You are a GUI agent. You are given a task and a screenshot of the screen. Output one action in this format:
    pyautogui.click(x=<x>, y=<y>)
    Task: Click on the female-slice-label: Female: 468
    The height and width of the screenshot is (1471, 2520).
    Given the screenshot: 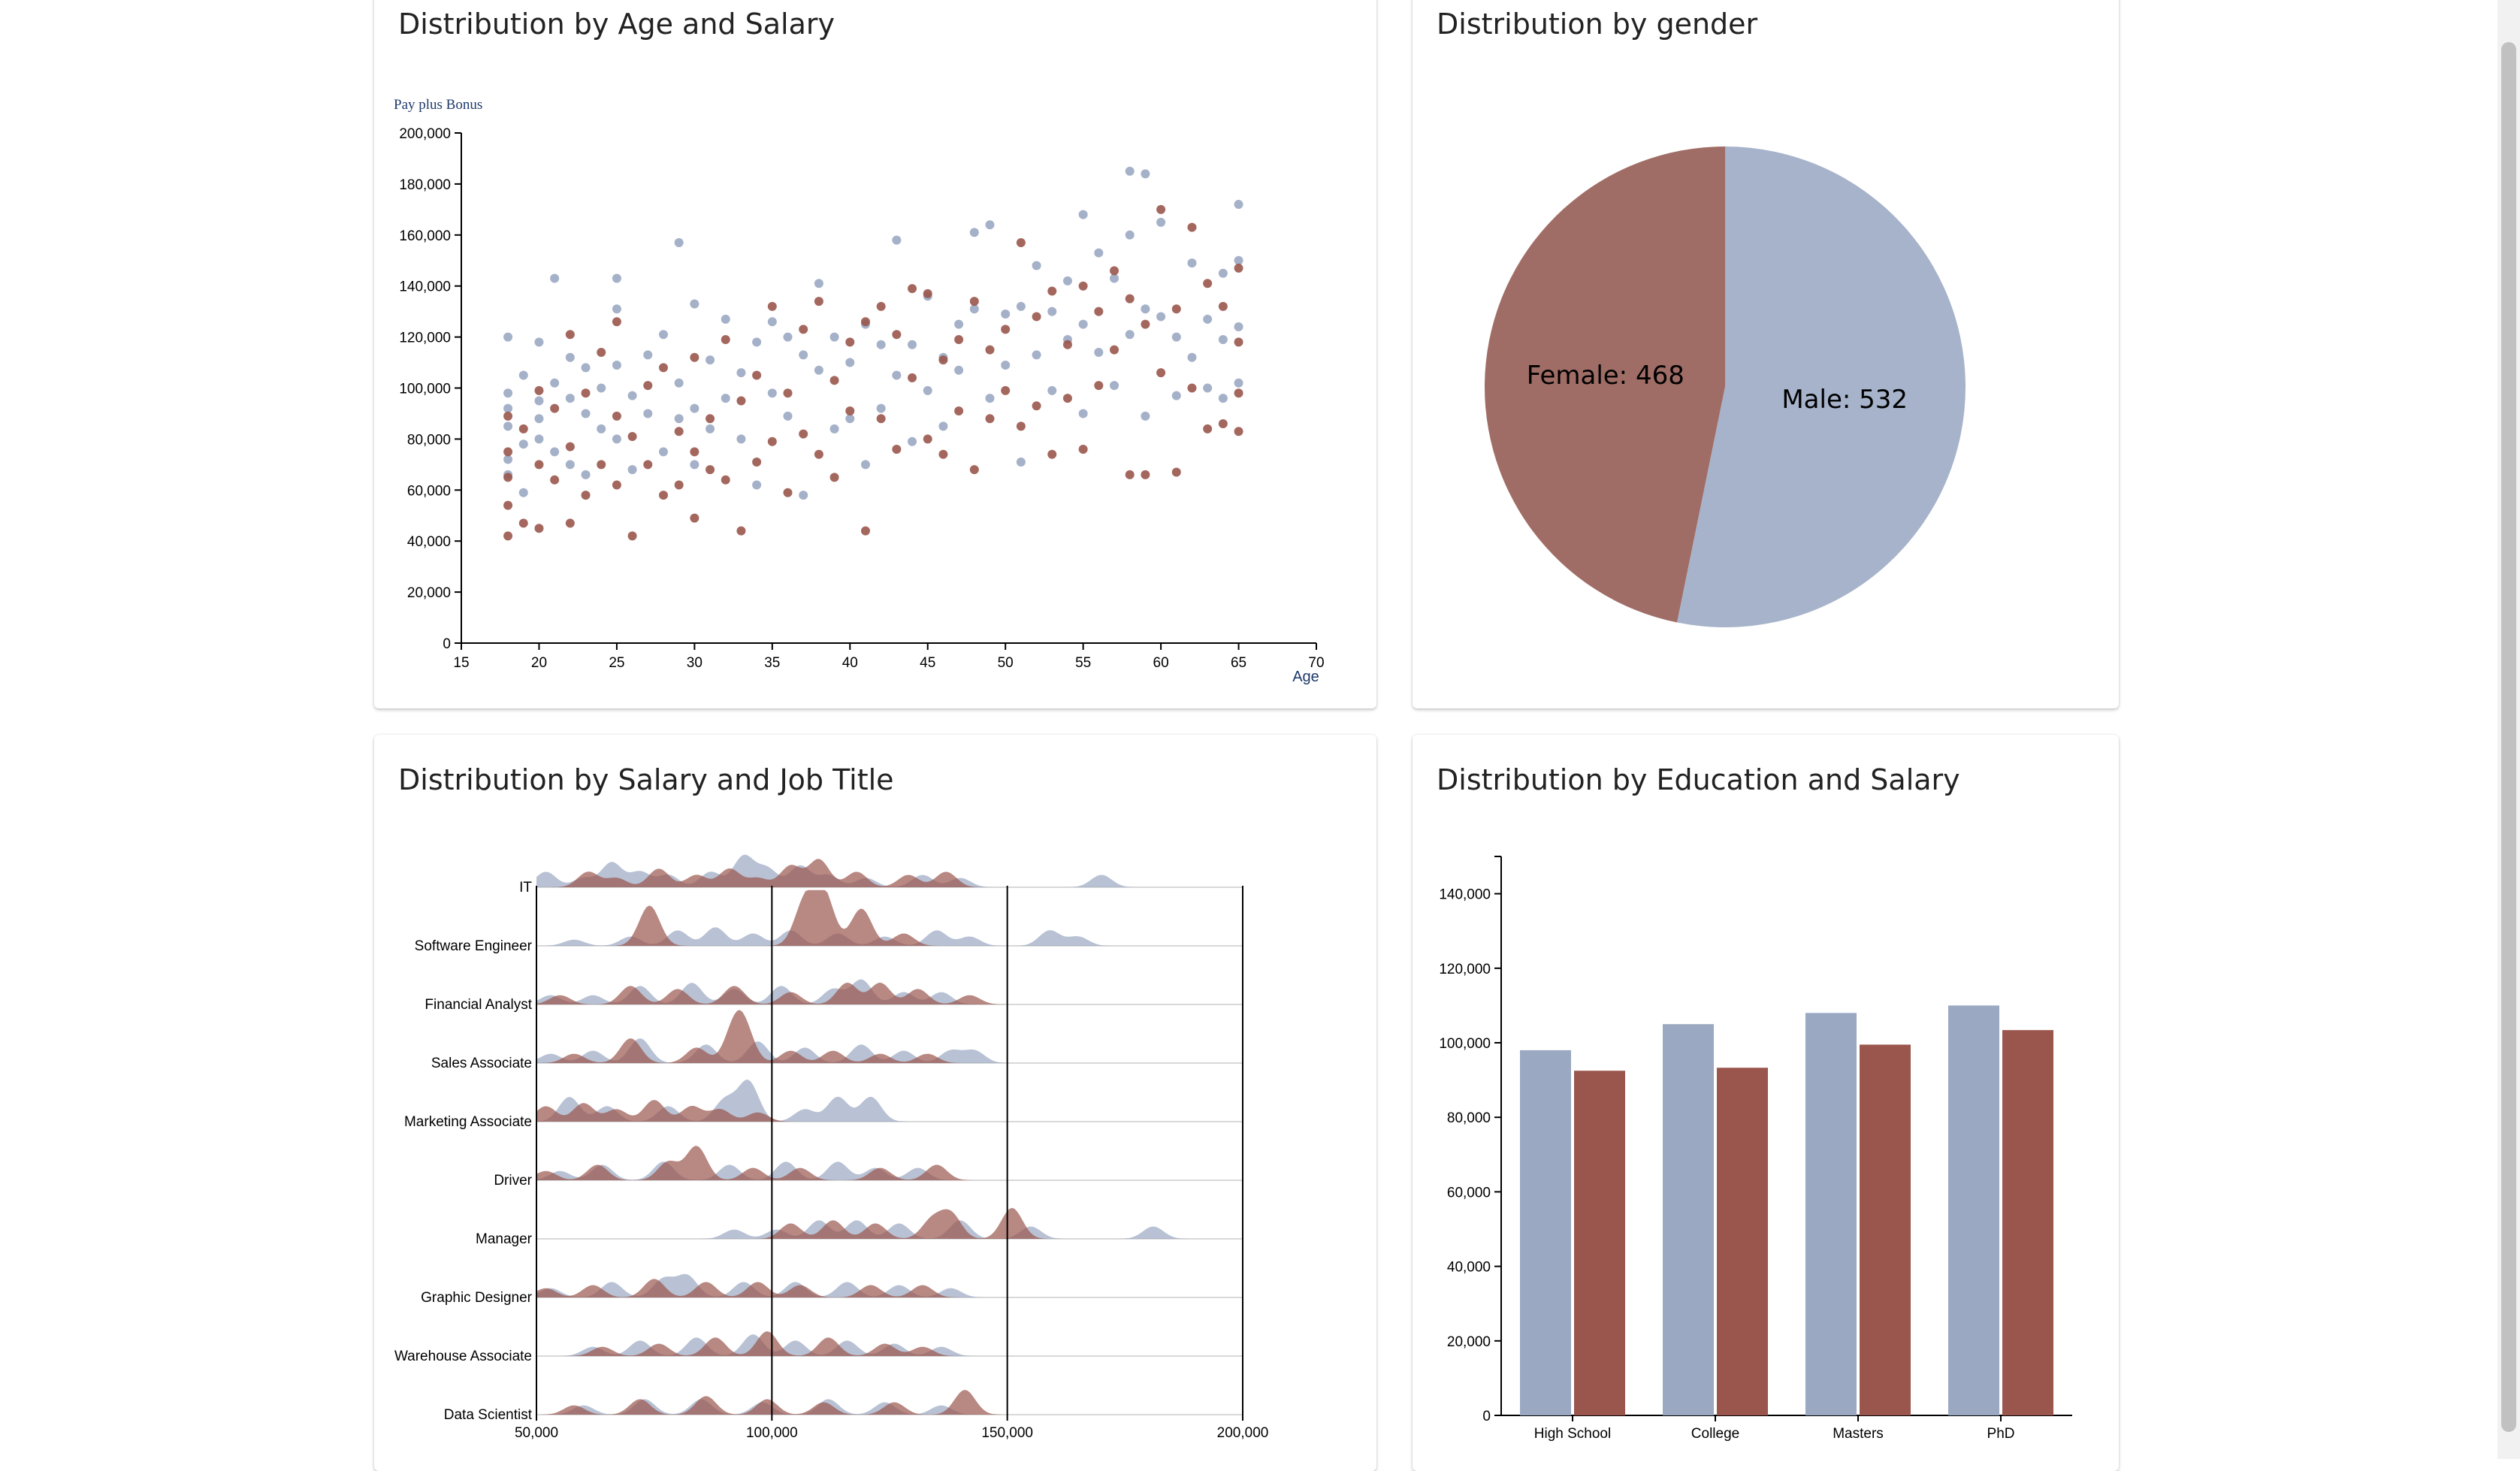 What is the action you would take?
    pyautogui.click(x=1606, y=376)
    